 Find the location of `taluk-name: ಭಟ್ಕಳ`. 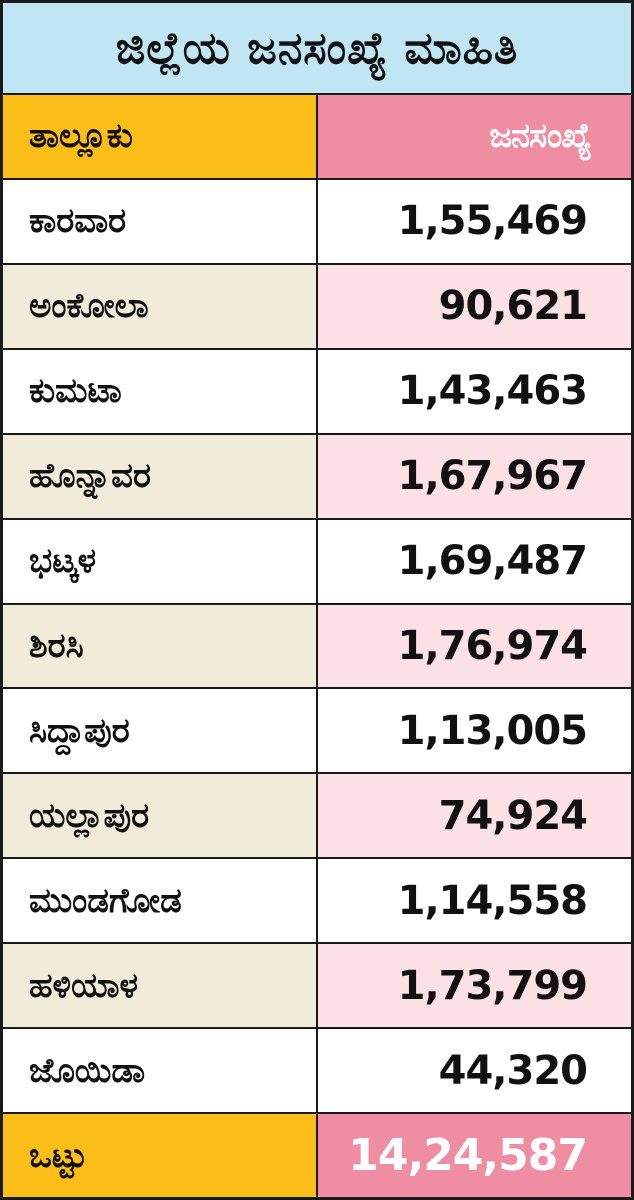

taluk-name: ಭಟ್ಕಳ is located at coordinates (160, 561).